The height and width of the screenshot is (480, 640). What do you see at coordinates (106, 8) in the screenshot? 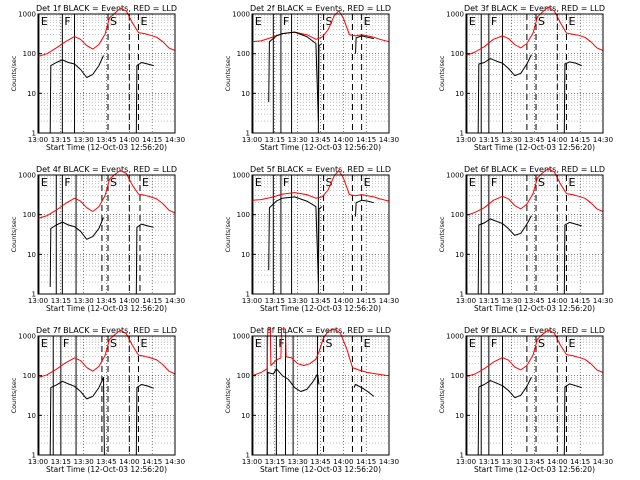
I see `panel-title: Det 1f BLACK = Events, RED = LLD` at bounding box center [106, 8].